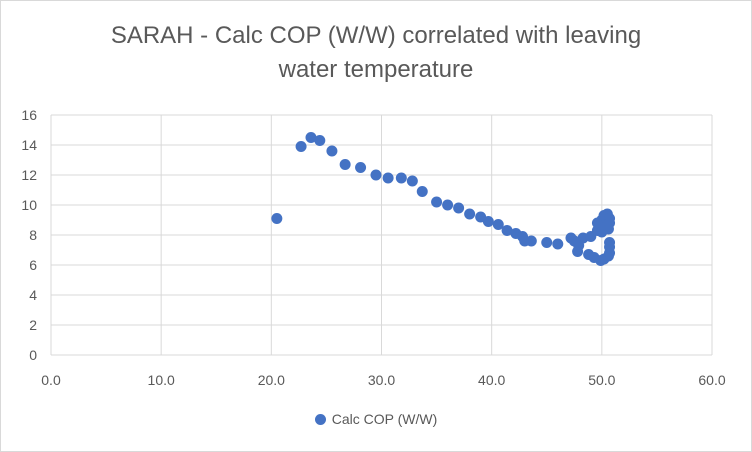 The image size is (752, 452). I want to click on y-tick-label: 4, so click(33, 295).